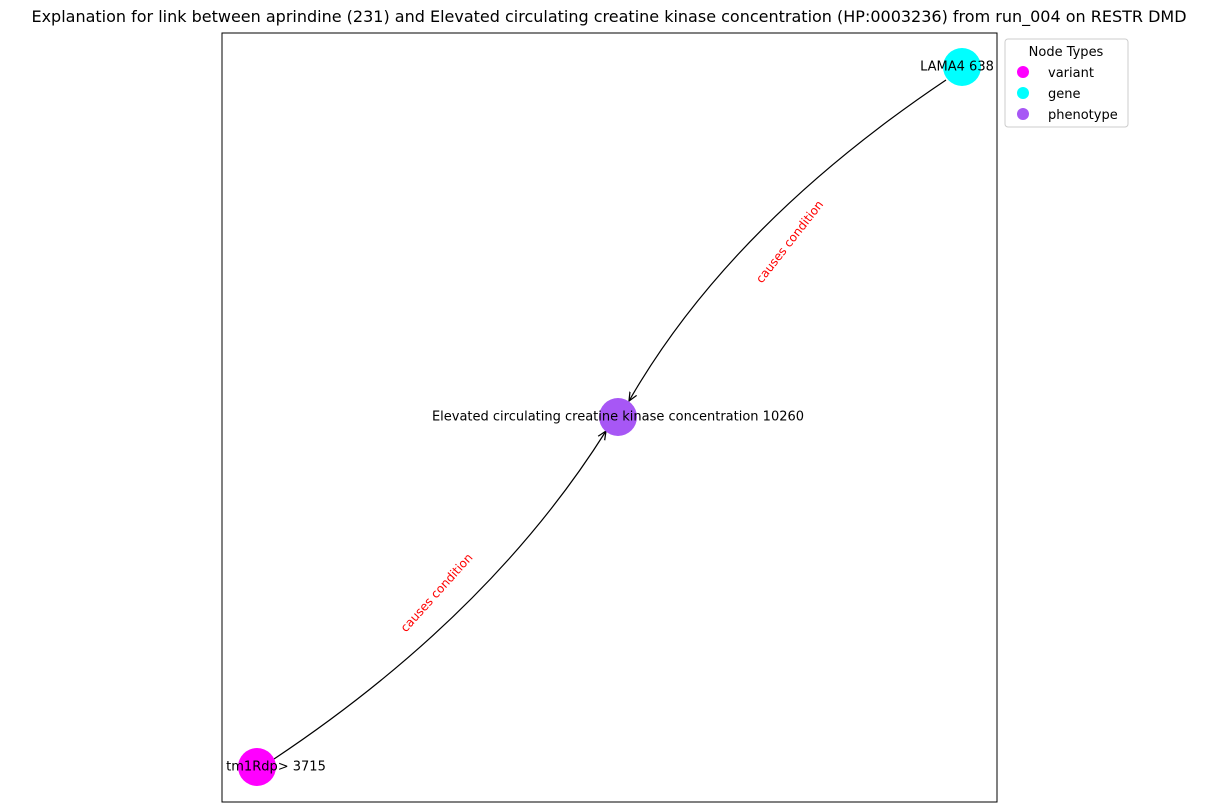  Describe the element at coordinates (1066, 52) in the screenshot. I see `legend-title: Node Types` at that location.